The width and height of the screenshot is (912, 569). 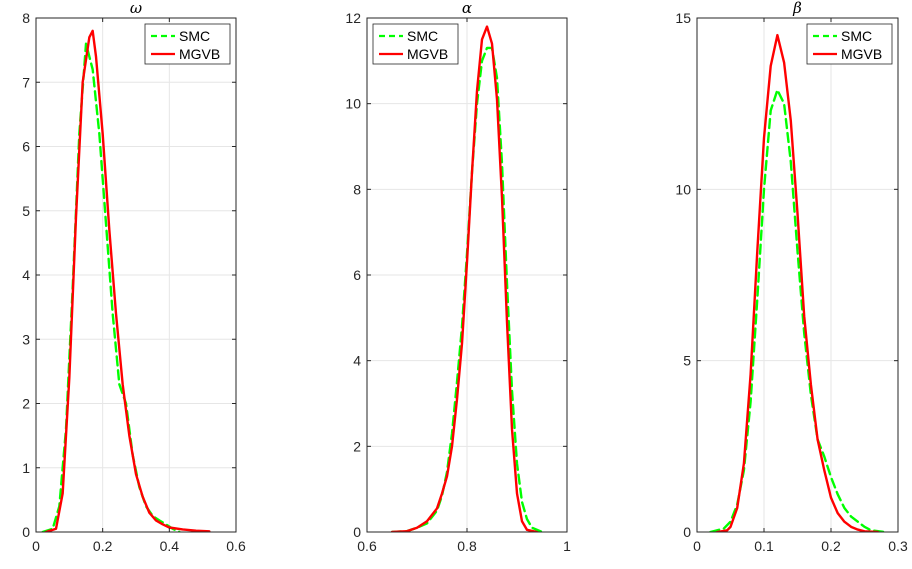 I want to click on chart-title: β, so click(x=797, y=8).